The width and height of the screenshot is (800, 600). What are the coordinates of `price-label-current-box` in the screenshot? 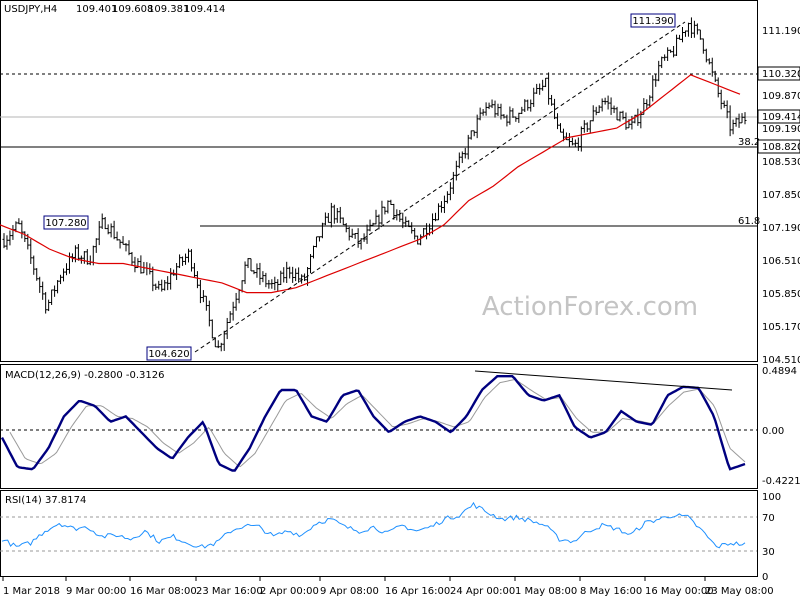 It's located at (778, 116).